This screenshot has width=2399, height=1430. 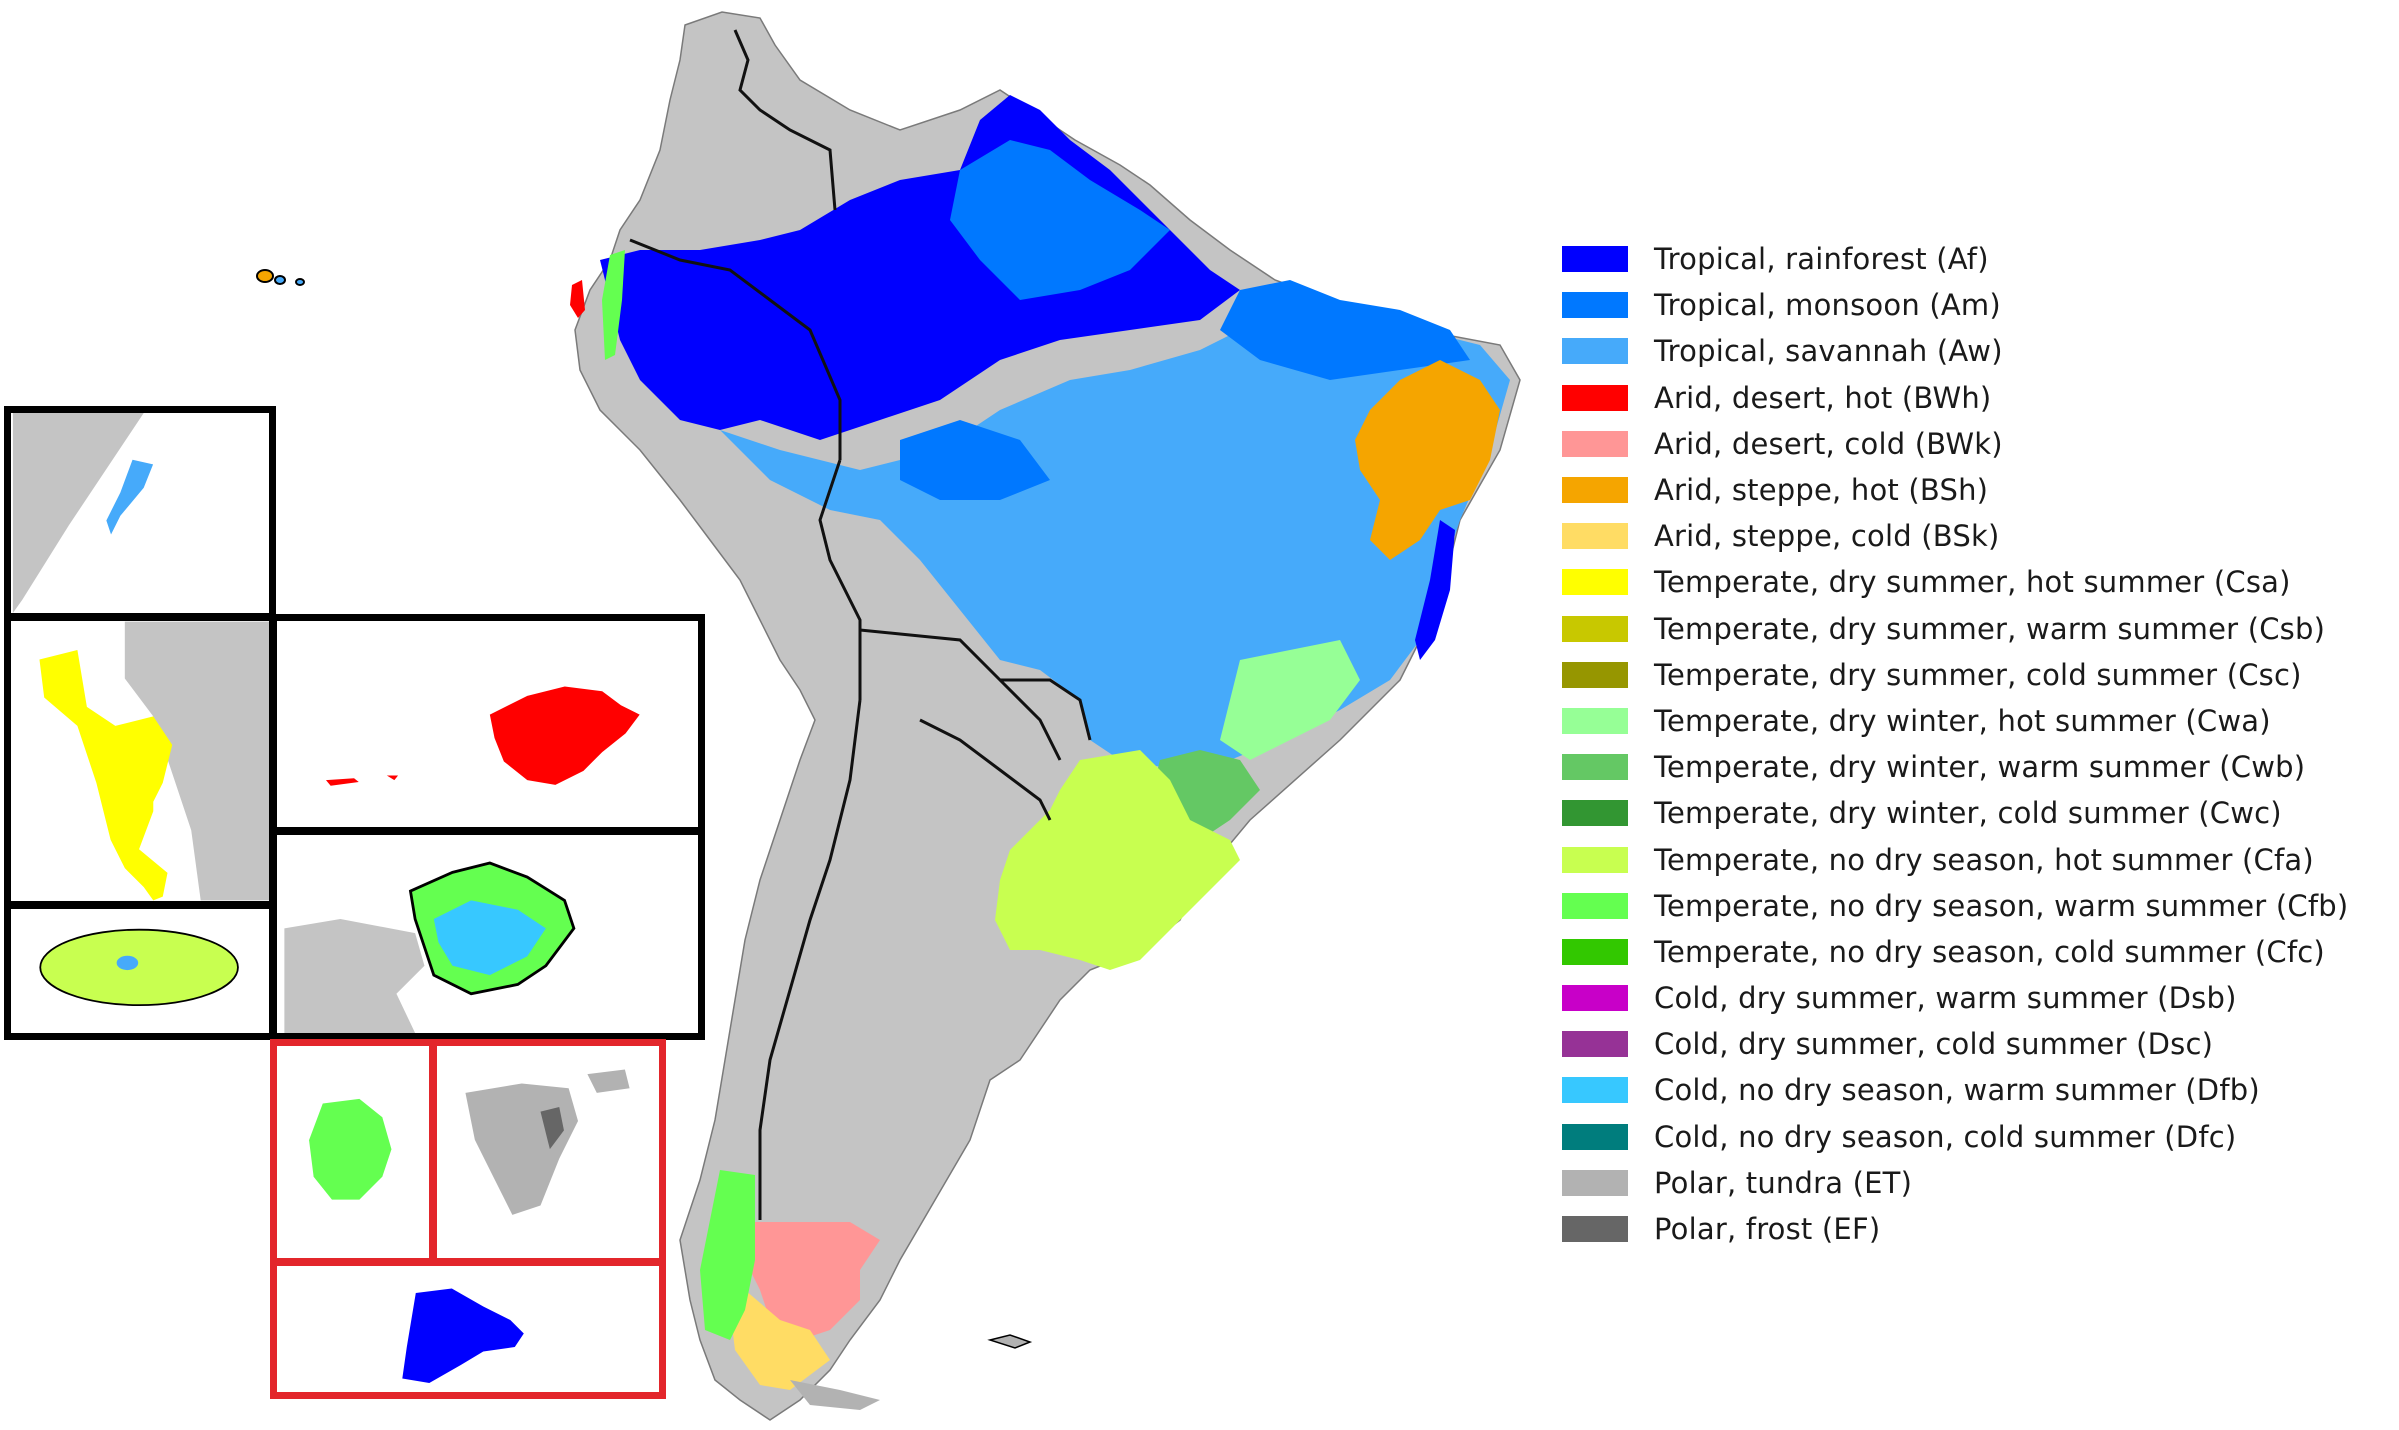 I want to click on legend-label: Arid, steppe, hot (BSh), so click(x=1821, y=490).